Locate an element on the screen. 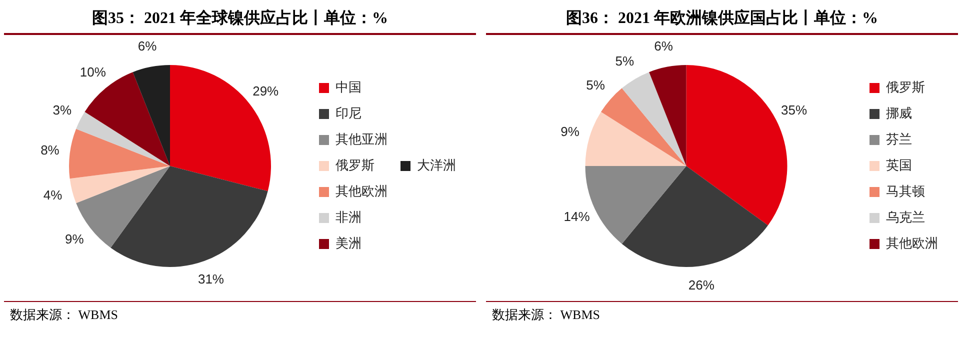 This screenshot has height=355, width=963. legend-label: 英国 is located at coordinates (899, 166).